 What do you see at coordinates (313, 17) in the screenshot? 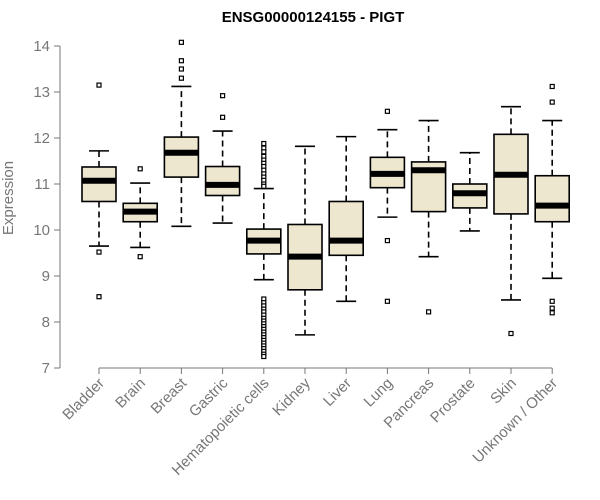
I see `chart-title: ENSG00000124155 - PIGT` at bounding box center [313, 17].